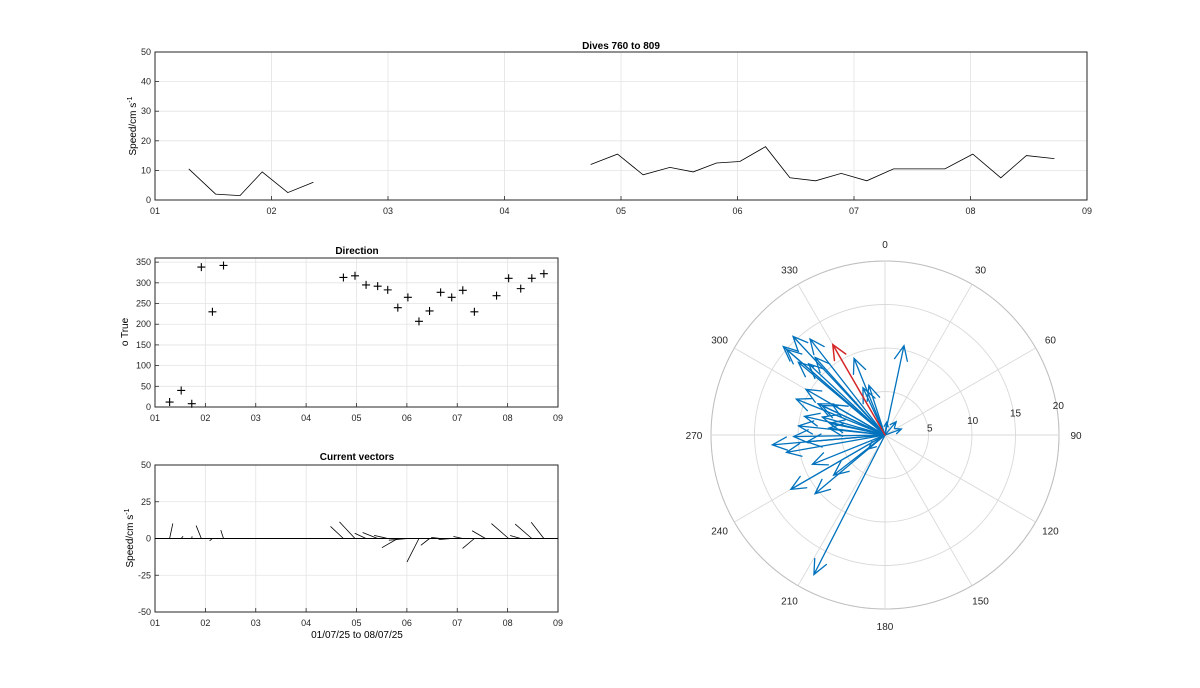 The height and width of the screenshot is (688, 1200). What do you see at coordinates (1051, 341) in the screenshot?
I see `polar-angle-label: 60` at bounding box center [1051, 341].